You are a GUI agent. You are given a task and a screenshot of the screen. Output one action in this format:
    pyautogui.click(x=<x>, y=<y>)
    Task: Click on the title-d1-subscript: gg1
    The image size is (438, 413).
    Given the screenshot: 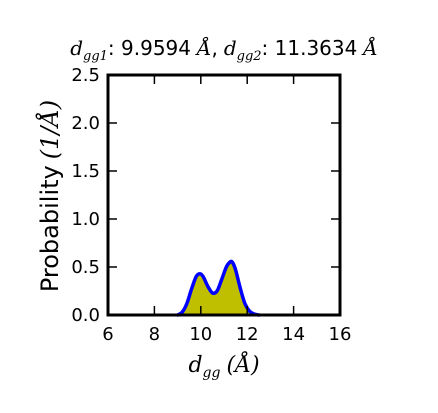 What is the action you would take?
    pyautogui.click(x=95, y=56)
    